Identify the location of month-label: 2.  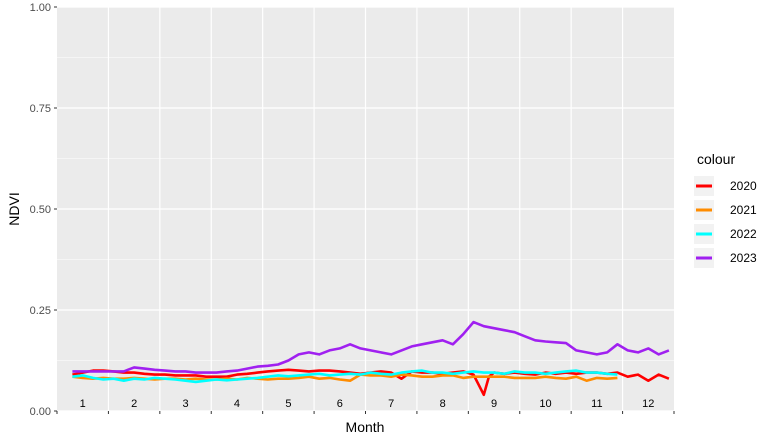
(134, 404).